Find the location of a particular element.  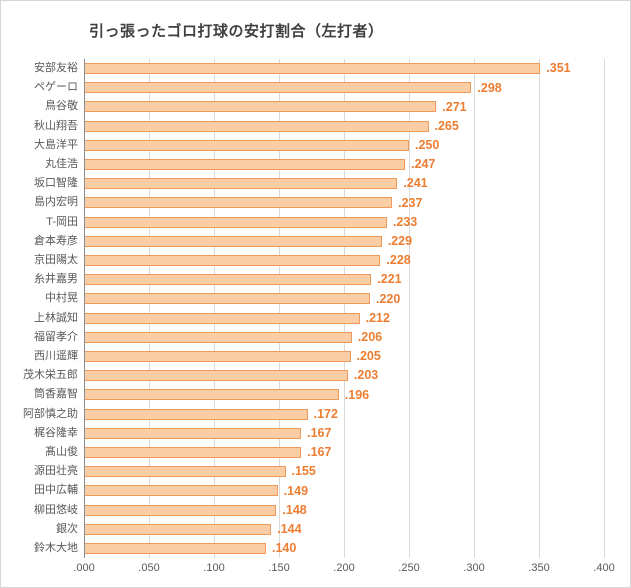

category-label: 上林誠知 is located at coordinates (56, 317).